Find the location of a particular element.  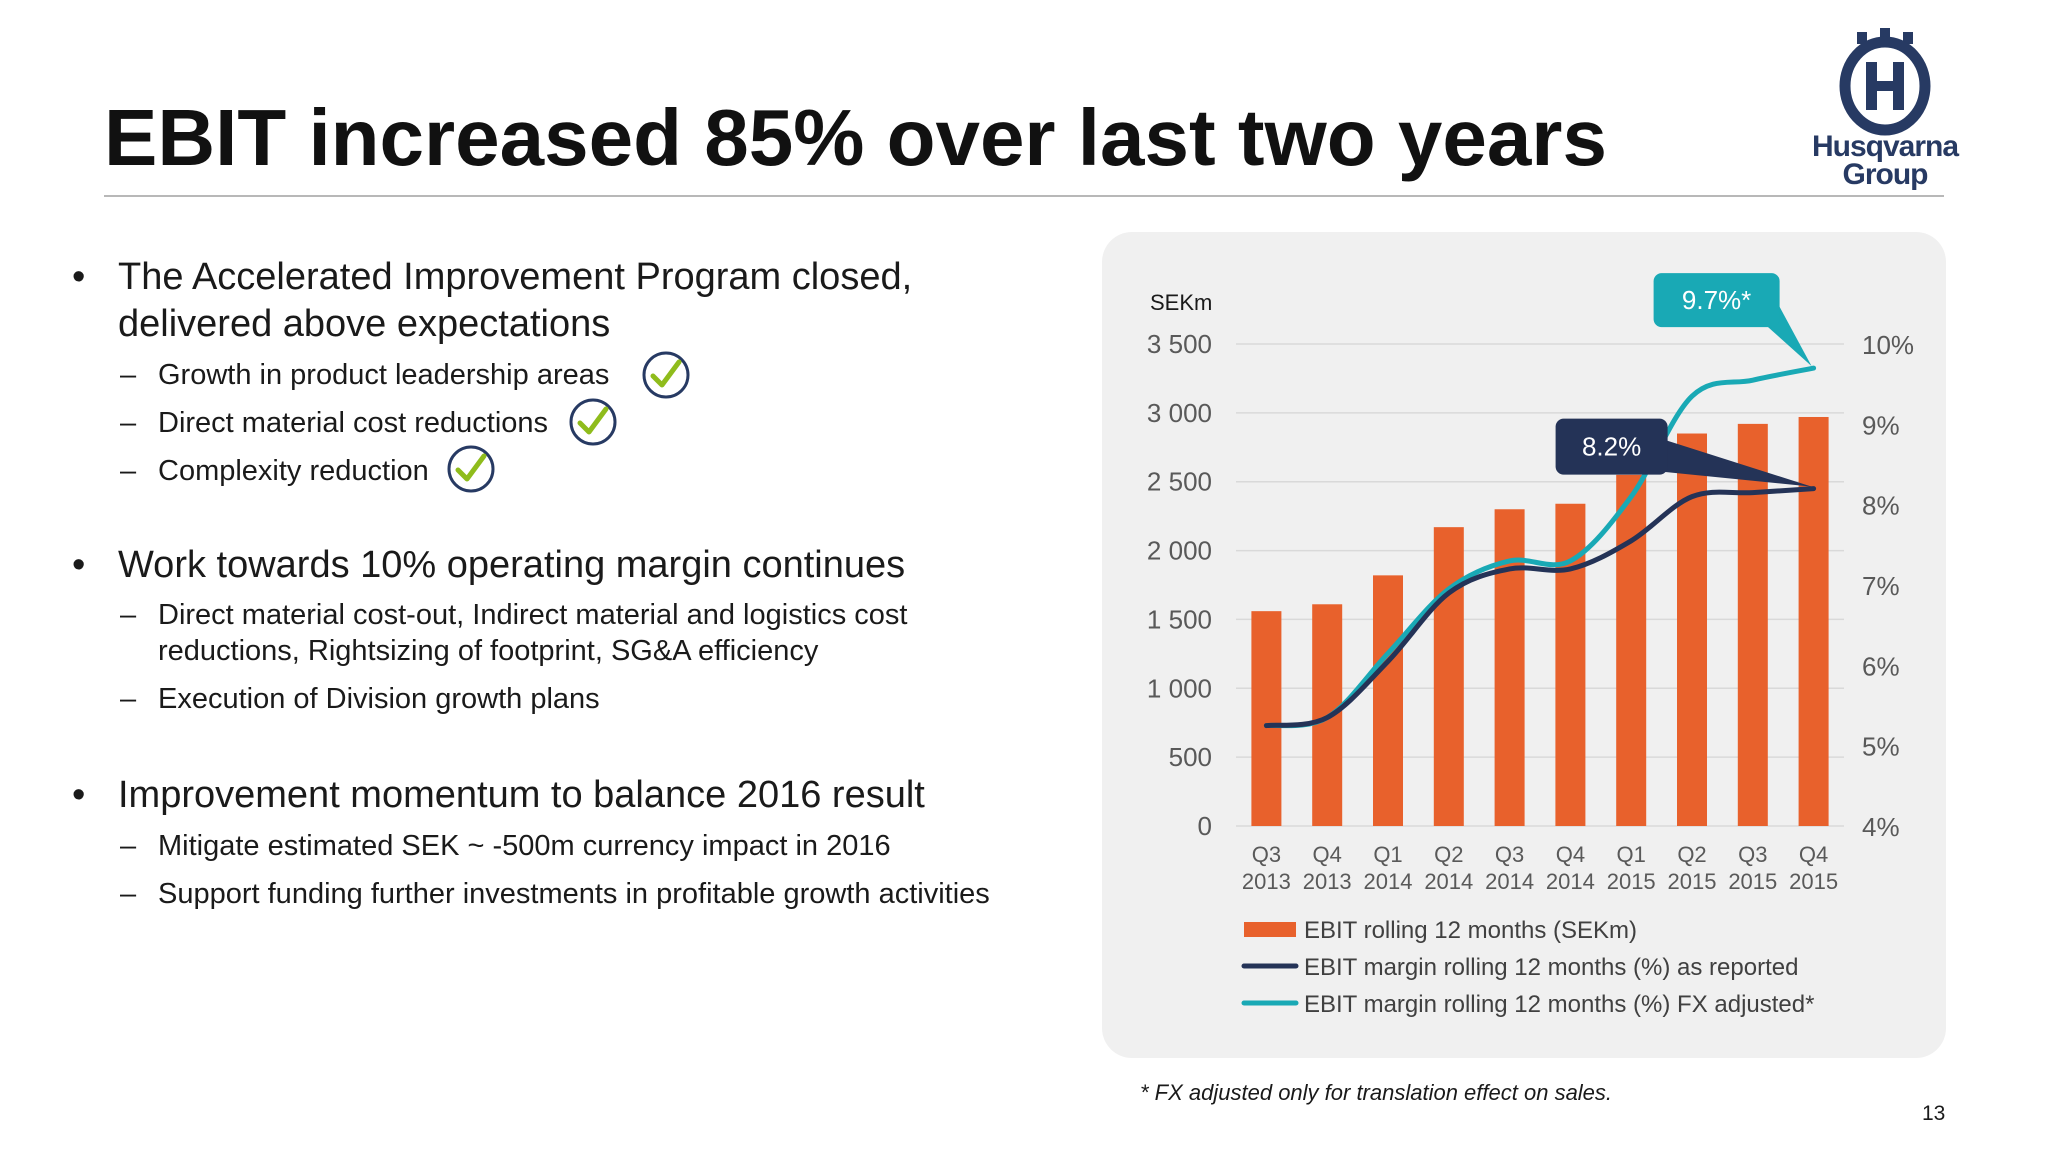

sub-bullet-text: Direct material cost reductions is located at coordinates (353, 423).